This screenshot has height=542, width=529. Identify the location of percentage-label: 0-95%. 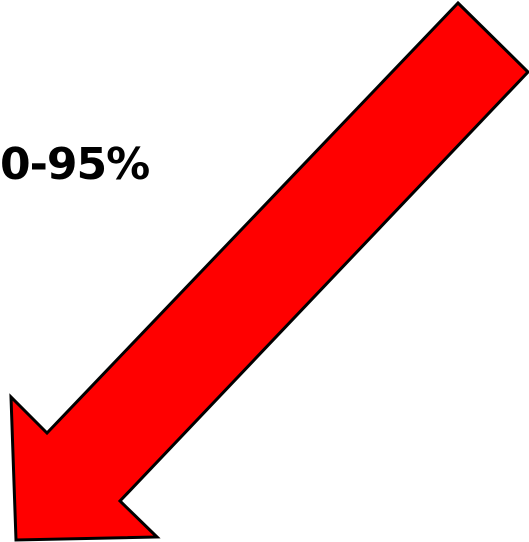
(75, 164).